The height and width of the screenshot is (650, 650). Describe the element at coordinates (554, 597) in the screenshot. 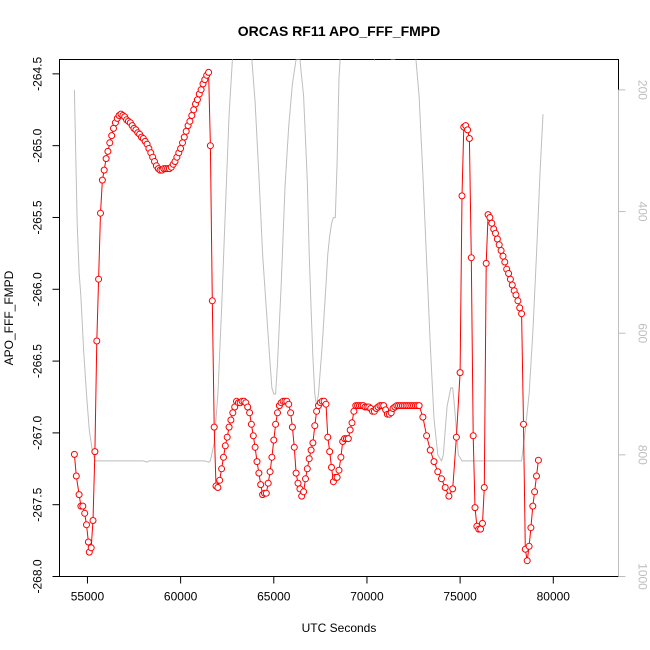

I see `x-tick-label: 80000` at that location.